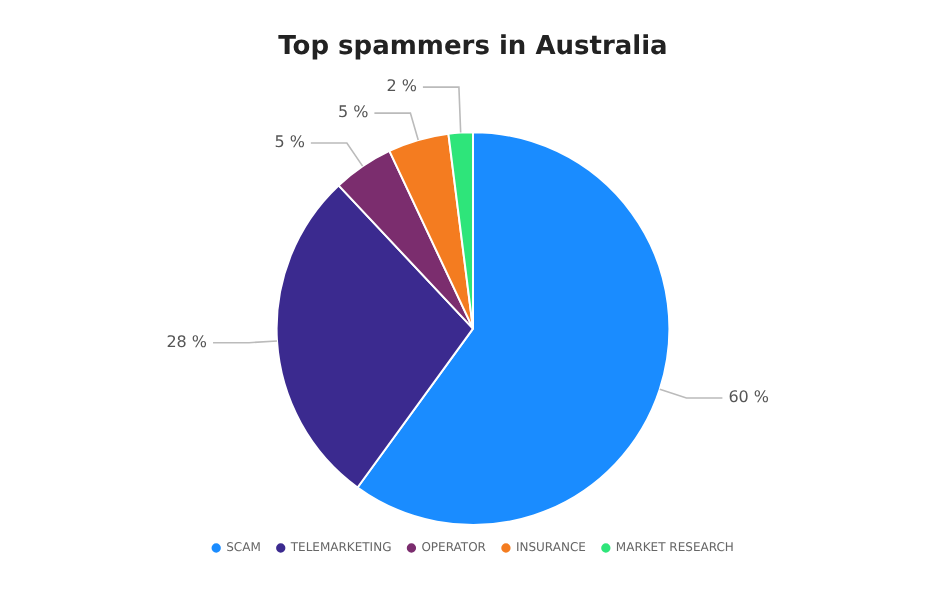  Describe the element at coordinates (749, 397) in the screenshot. I see `data-label: 60 %` at that location.